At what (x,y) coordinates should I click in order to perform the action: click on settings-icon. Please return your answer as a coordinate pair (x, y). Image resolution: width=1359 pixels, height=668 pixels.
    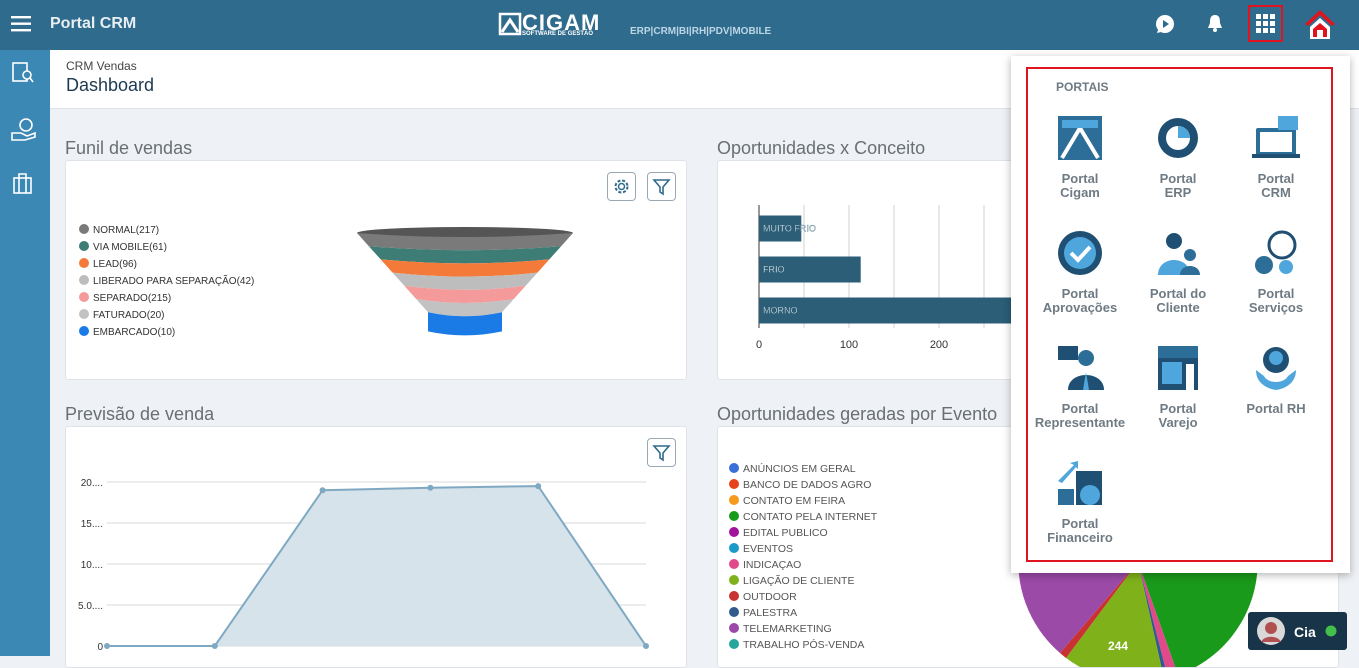
    Looking at the image, I should click on (621, 186).